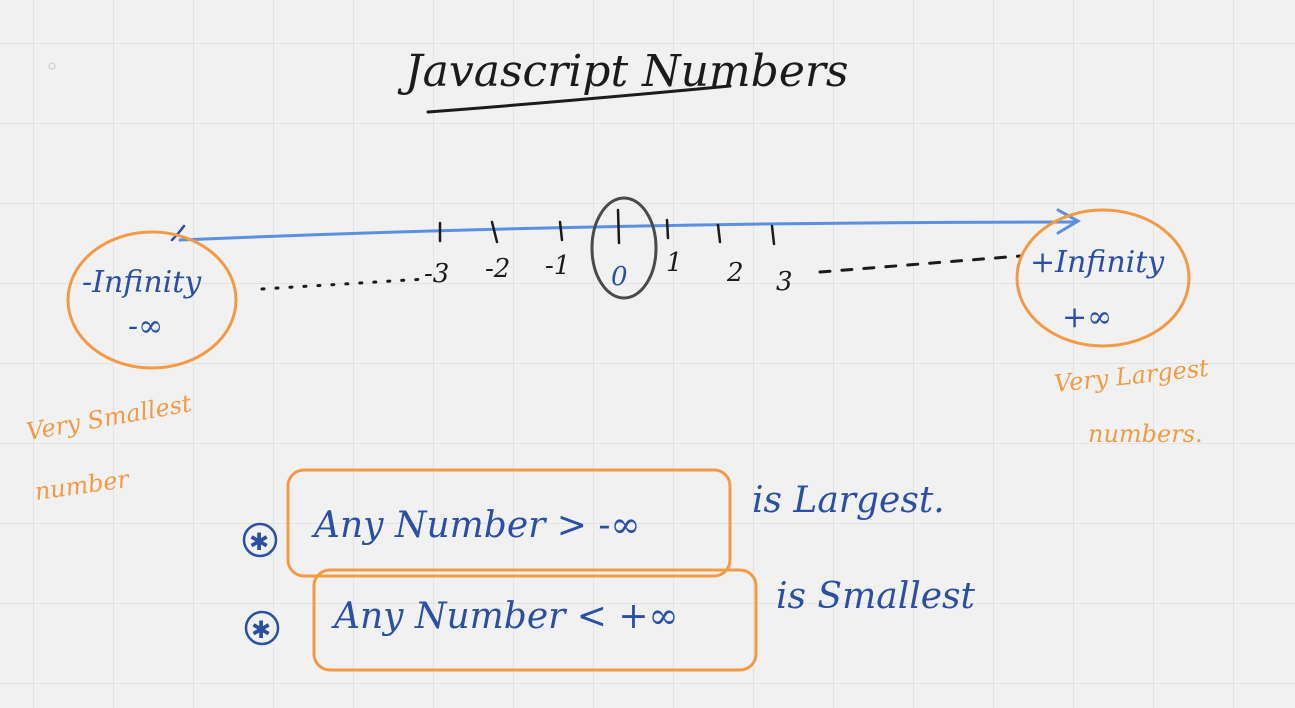 Image resolution: width=1295 pixels, height=708 pixels. I want to click on statement-text: Any Number > -∞, so click(476, 525).